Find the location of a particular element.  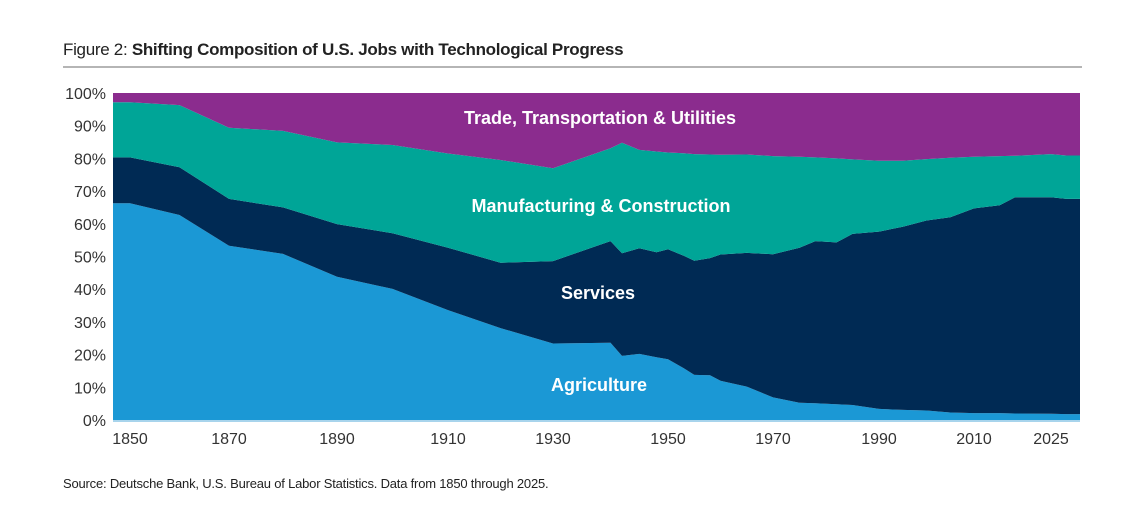

x-tick-label: 1870 is located at coordinates (229, 439).